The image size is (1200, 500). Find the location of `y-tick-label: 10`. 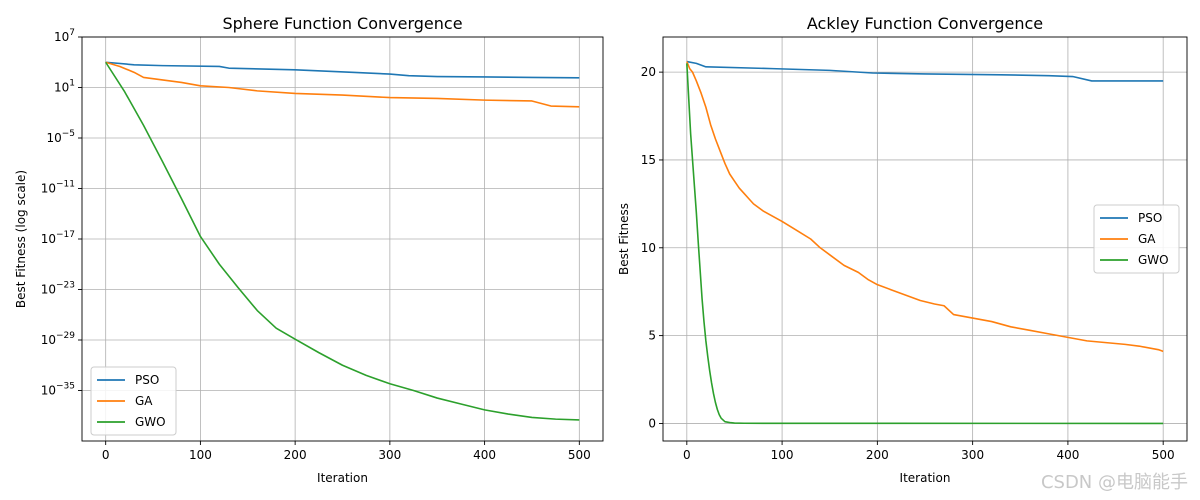

y-tick-label: 10 is located at coordinates (648, 248).